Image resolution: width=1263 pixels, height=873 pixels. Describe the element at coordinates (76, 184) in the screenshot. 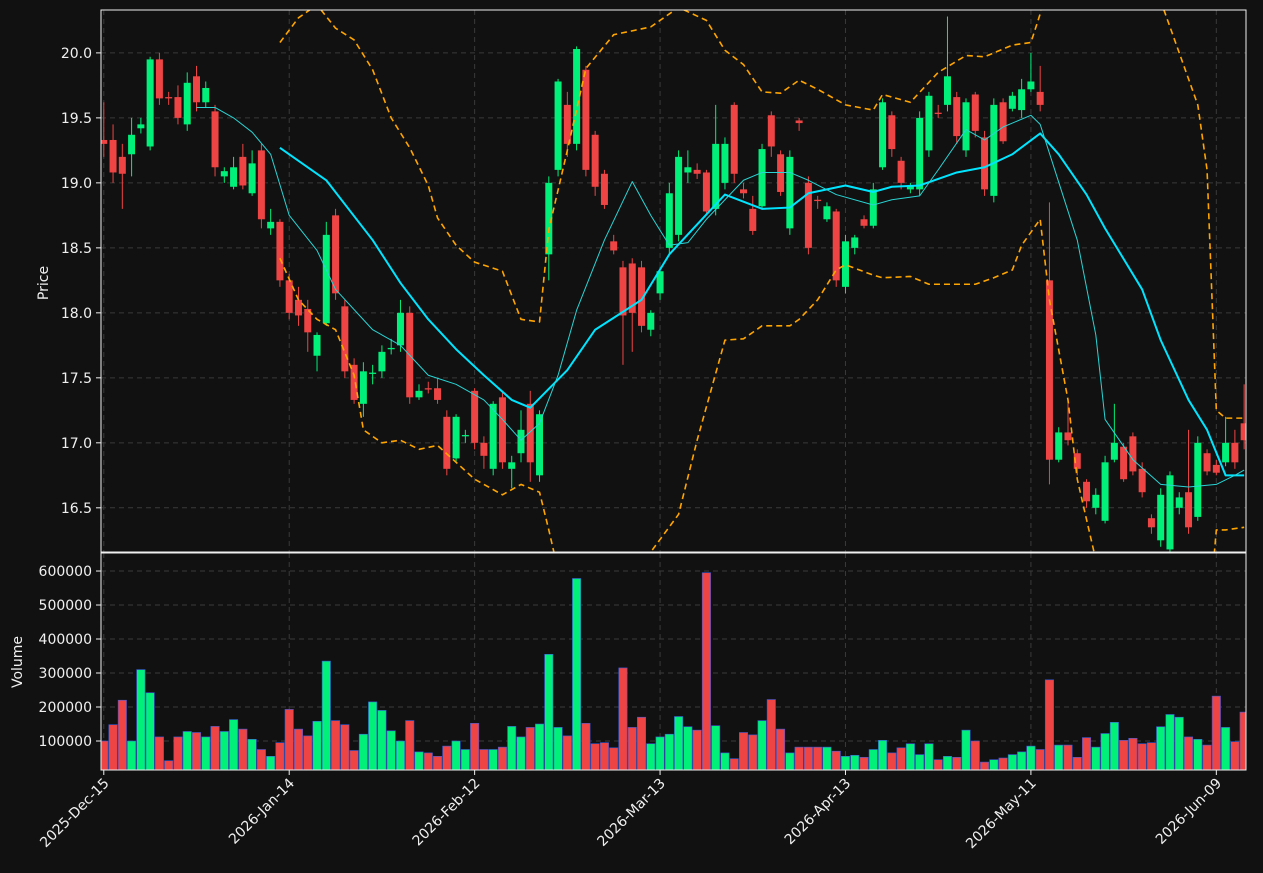

I see `y-tick-label: 19.0` at that location.